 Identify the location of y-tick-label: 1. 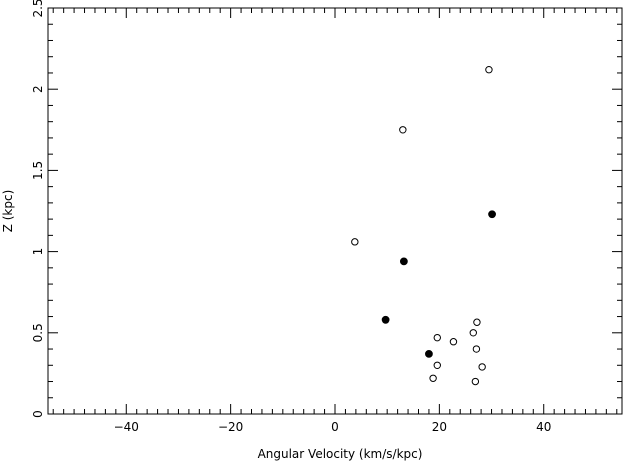
(38, 252).